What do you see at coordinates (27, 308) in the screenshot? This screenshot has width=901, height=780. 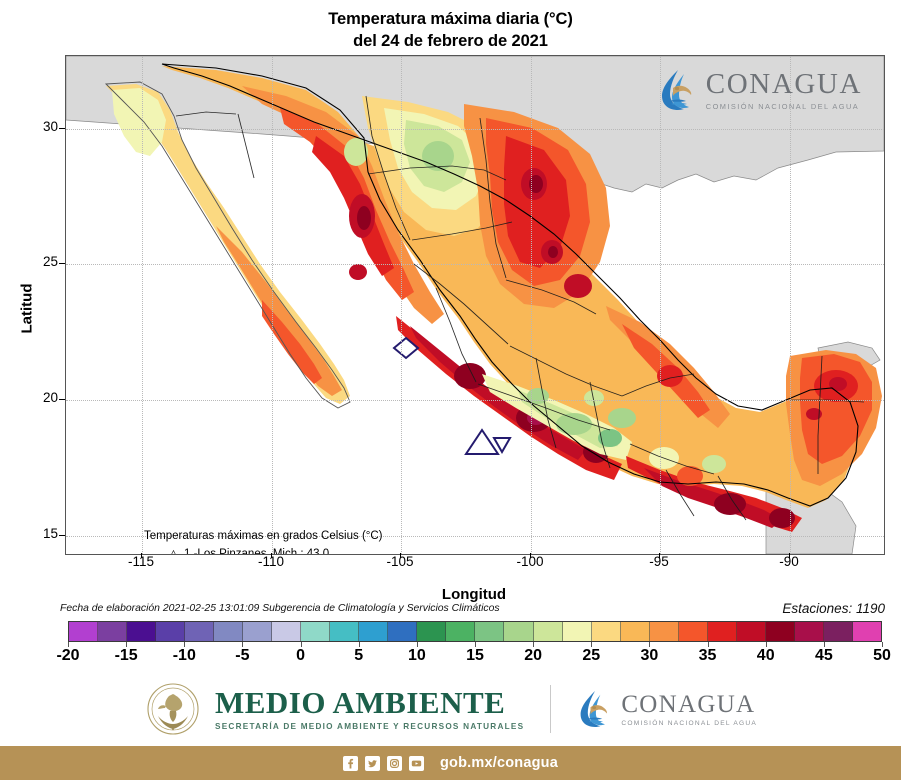 I see `y-axis-label: Latitud` at bounding box center [27, 308].